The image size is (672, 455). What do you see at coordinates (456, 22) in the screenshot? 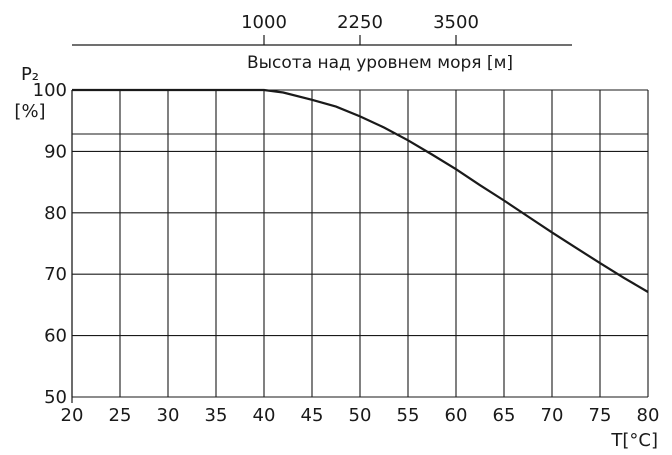
I see `altitude-tick-label-3500: 3500` at bounding box center [456, 22].